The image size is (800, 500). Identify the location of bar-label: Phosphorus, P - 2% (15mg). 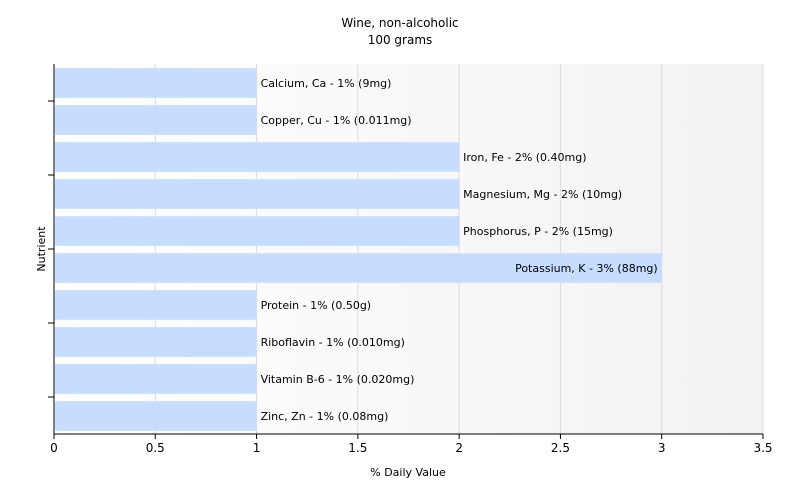
(538, 231).